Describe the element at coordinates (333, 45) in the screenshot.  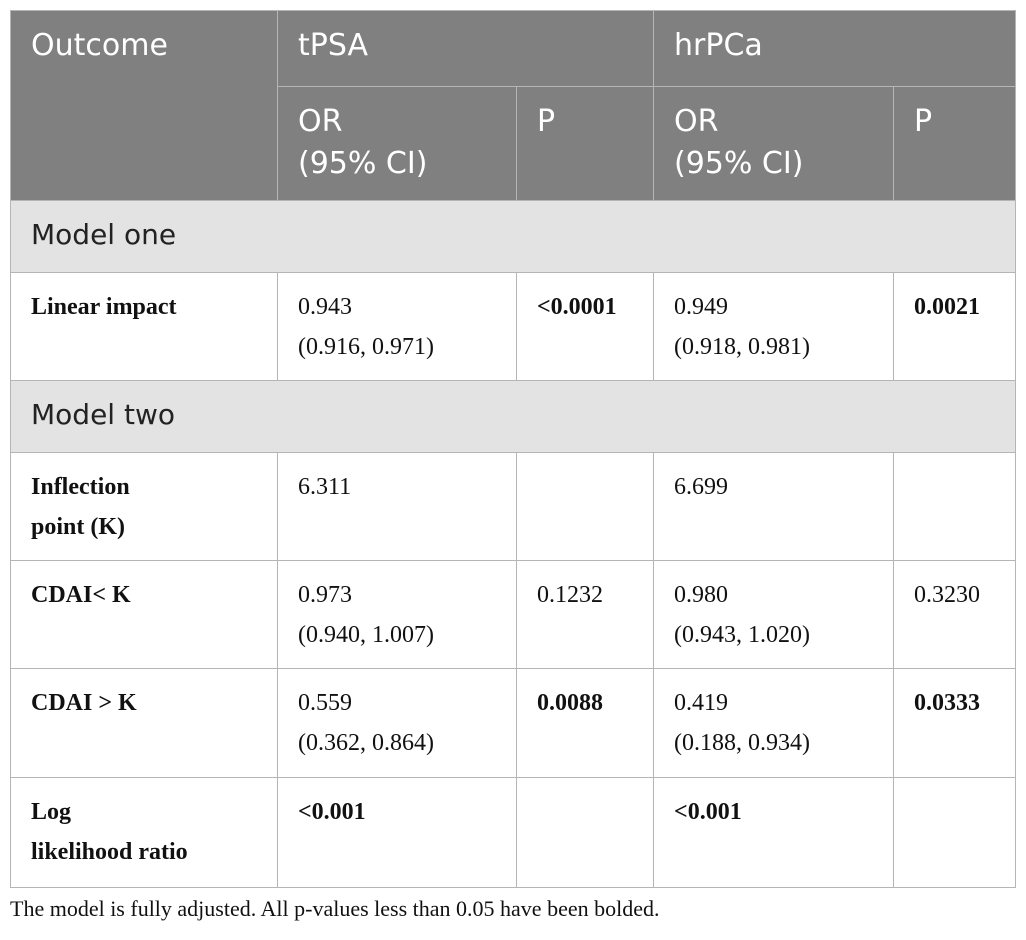
I see `header-text: tPSA` at that location.